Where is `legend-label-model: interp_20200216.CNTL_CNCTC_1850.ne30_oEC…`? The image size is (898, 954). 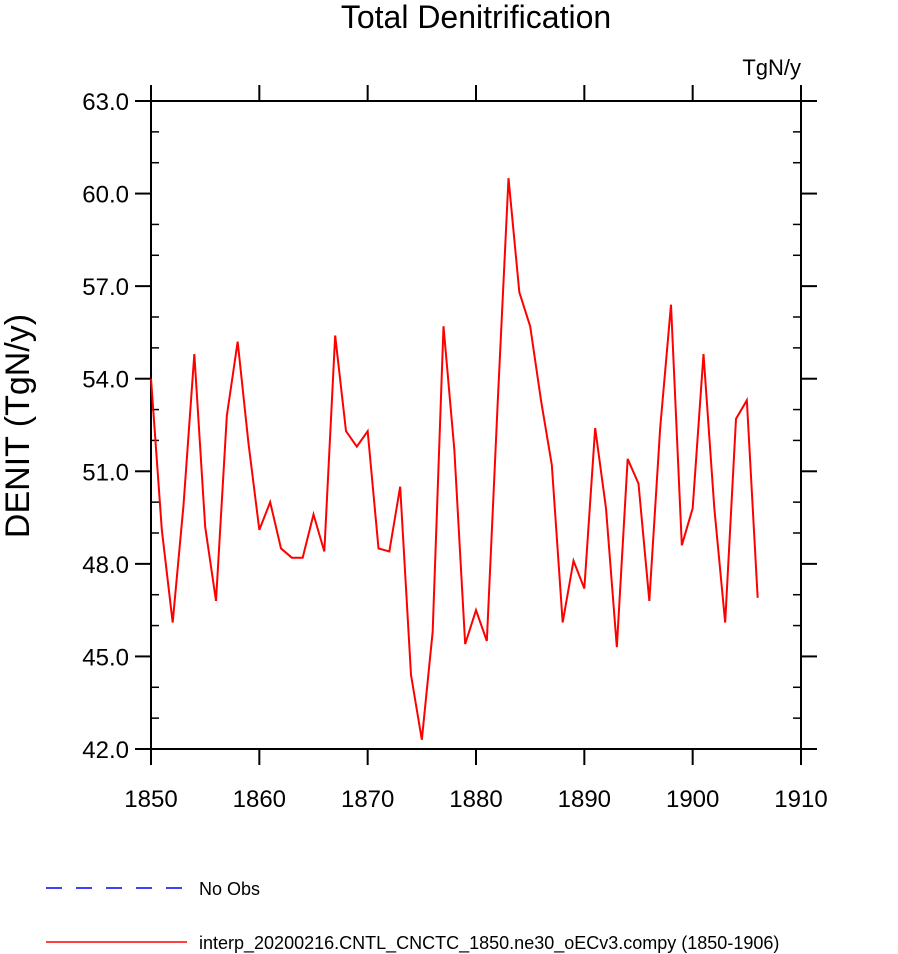
legend-label-model: interp_20200216.CNTL_CNCTC_1850.ne30_oEC… is located at coordinates (489, 943).